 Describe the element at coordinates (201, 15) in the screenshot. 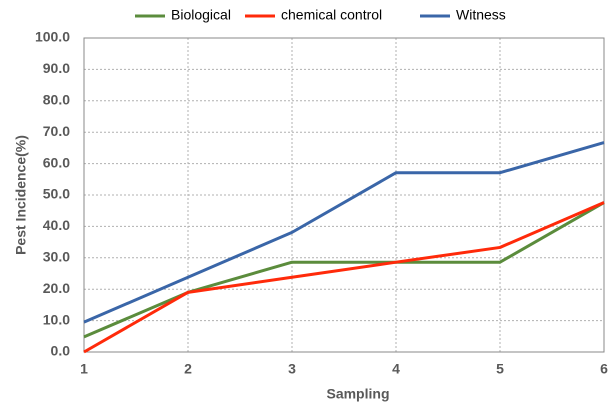

I see `legend-label: Biological` at that location.